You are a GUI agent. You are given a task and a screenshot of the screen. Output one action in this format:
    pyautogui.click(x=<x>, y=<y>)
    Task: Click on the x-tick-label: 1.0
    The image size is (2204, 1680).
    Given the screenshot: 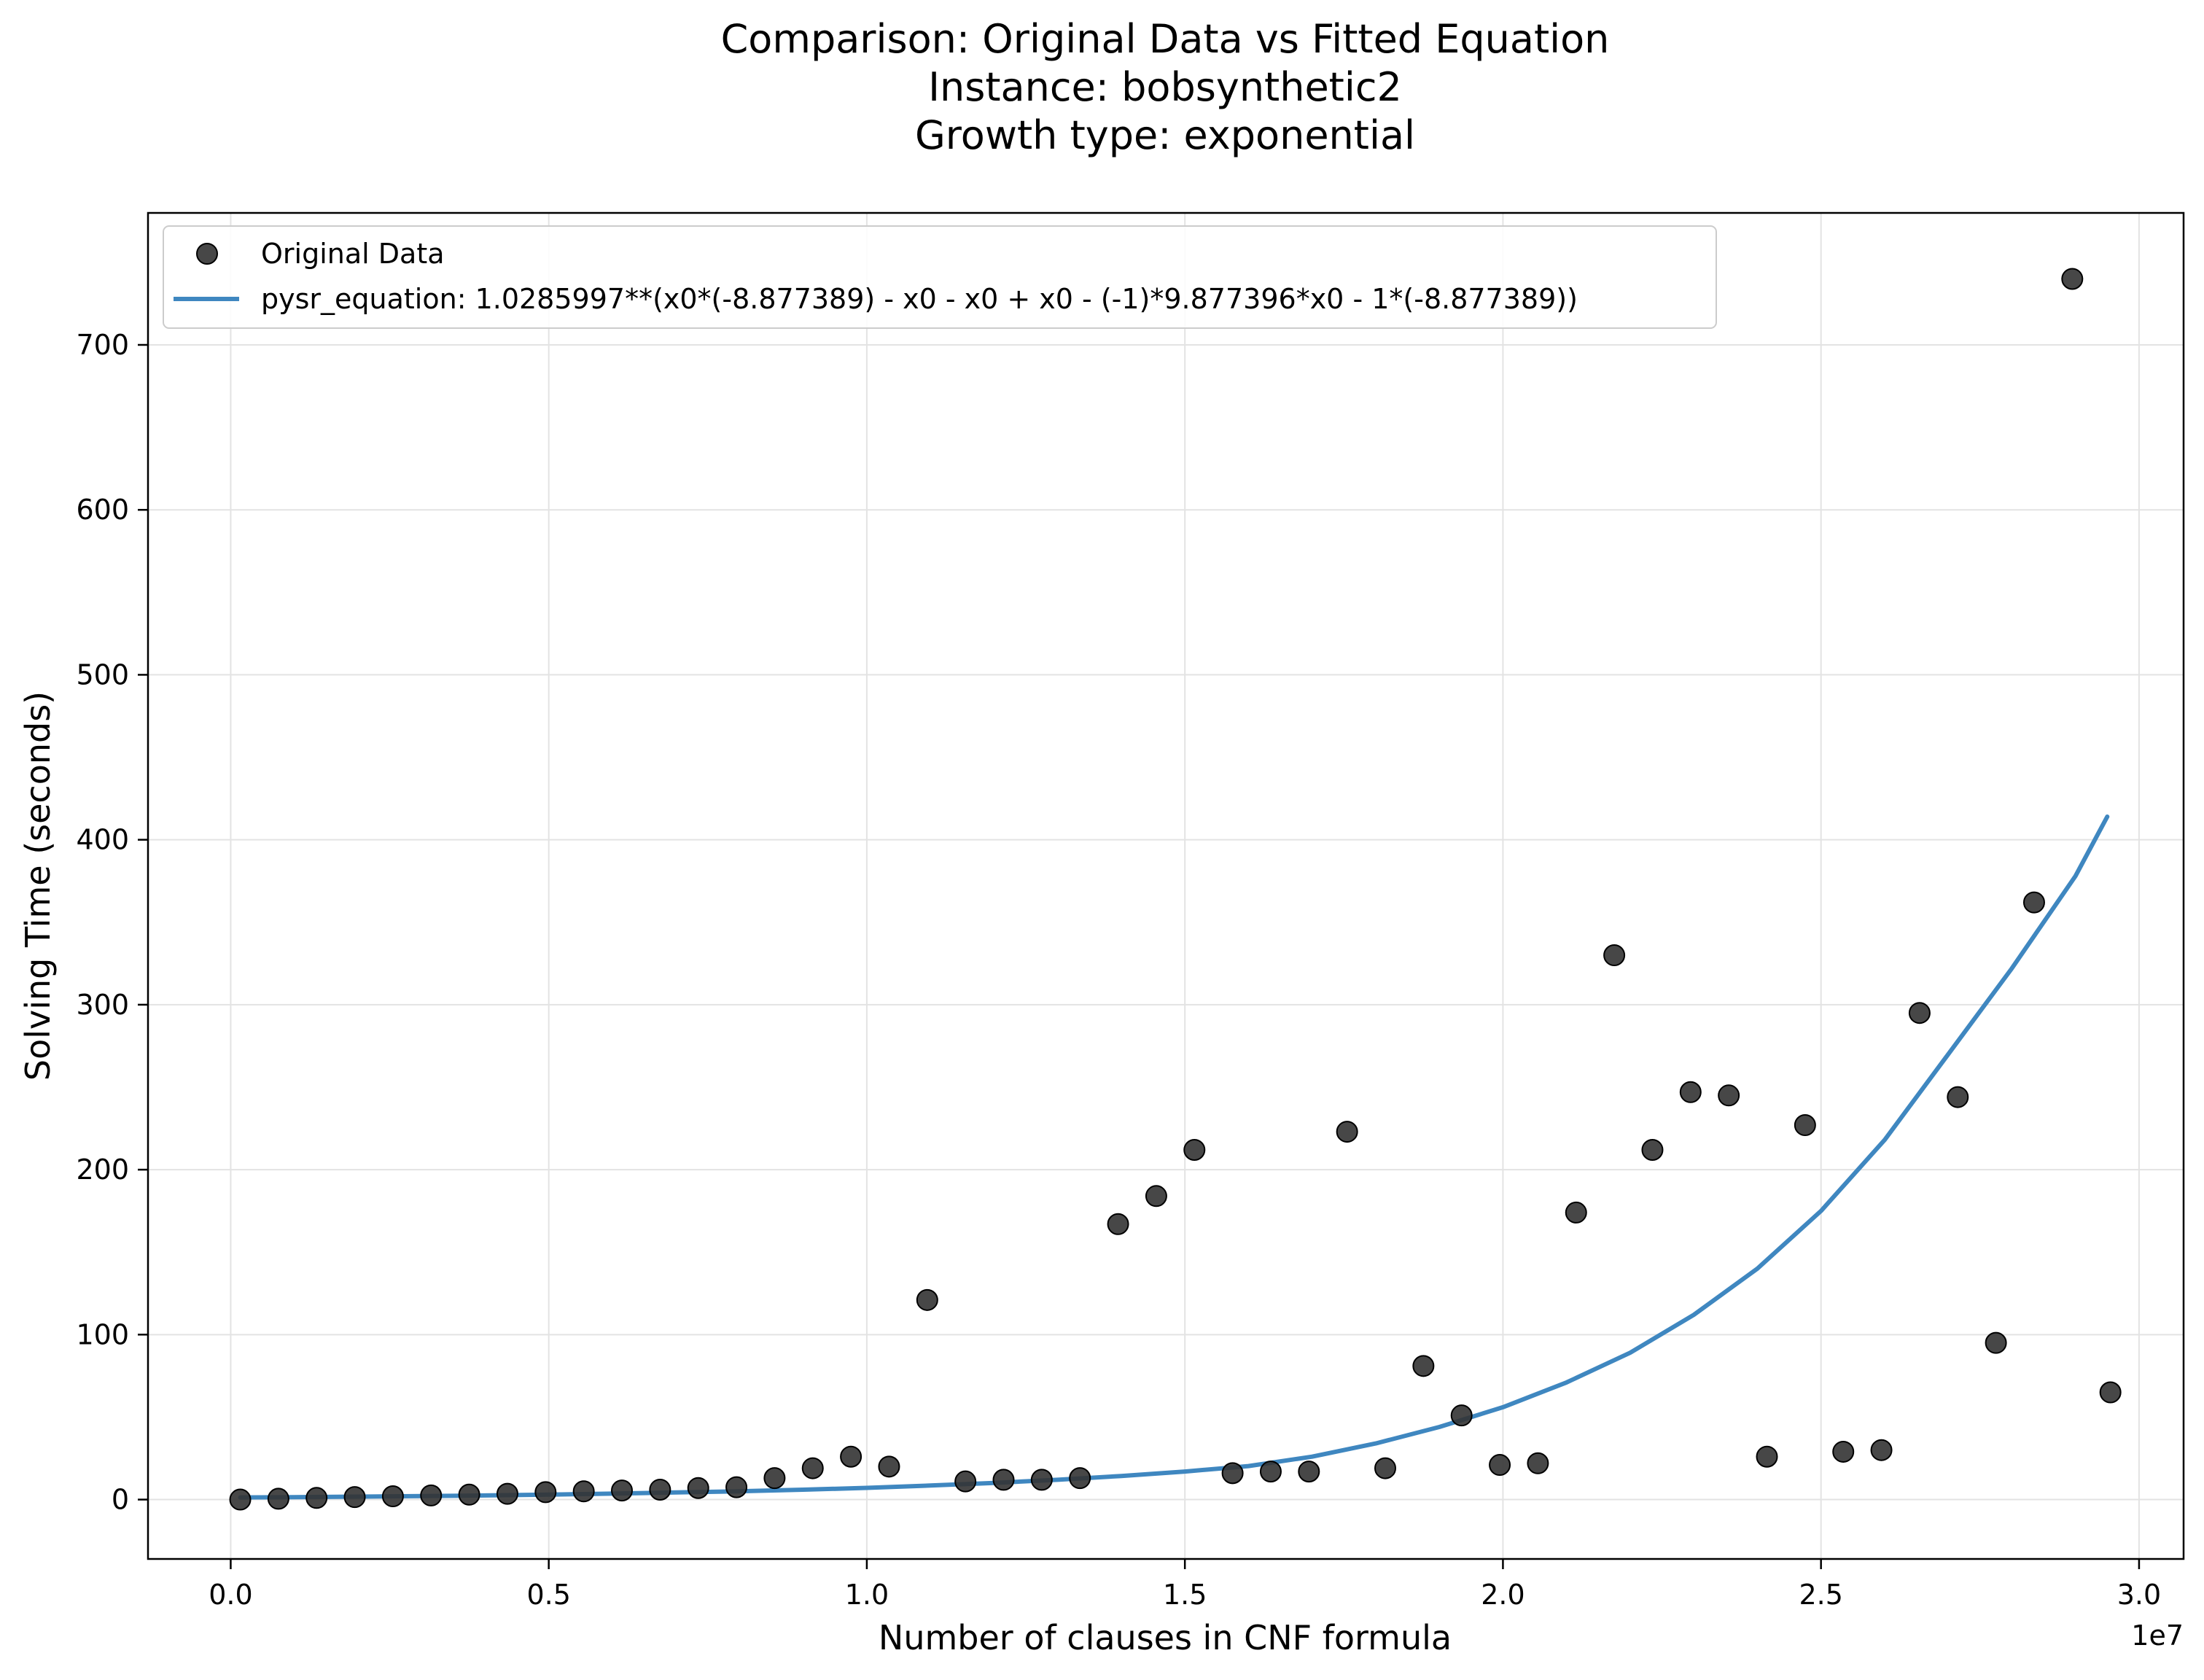 What is the action you would take?
    pyautogui.click(x=867, y=1595)
    